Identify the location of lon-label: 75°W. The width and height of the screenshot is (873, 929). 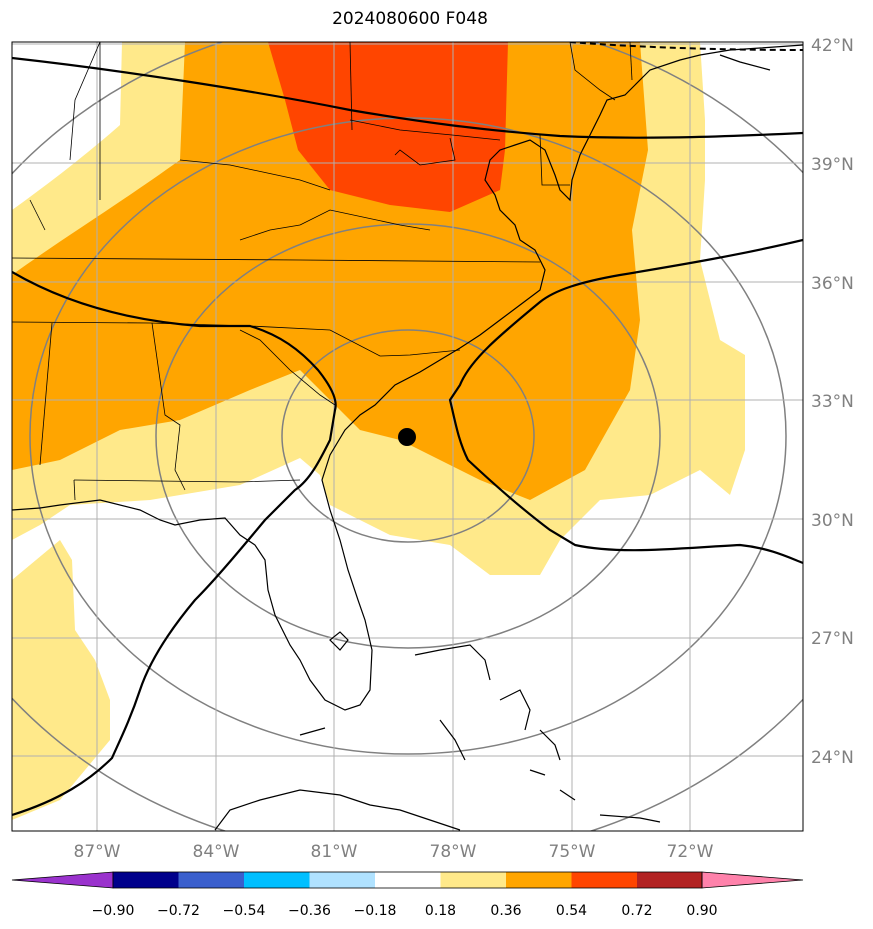
(572, 852).